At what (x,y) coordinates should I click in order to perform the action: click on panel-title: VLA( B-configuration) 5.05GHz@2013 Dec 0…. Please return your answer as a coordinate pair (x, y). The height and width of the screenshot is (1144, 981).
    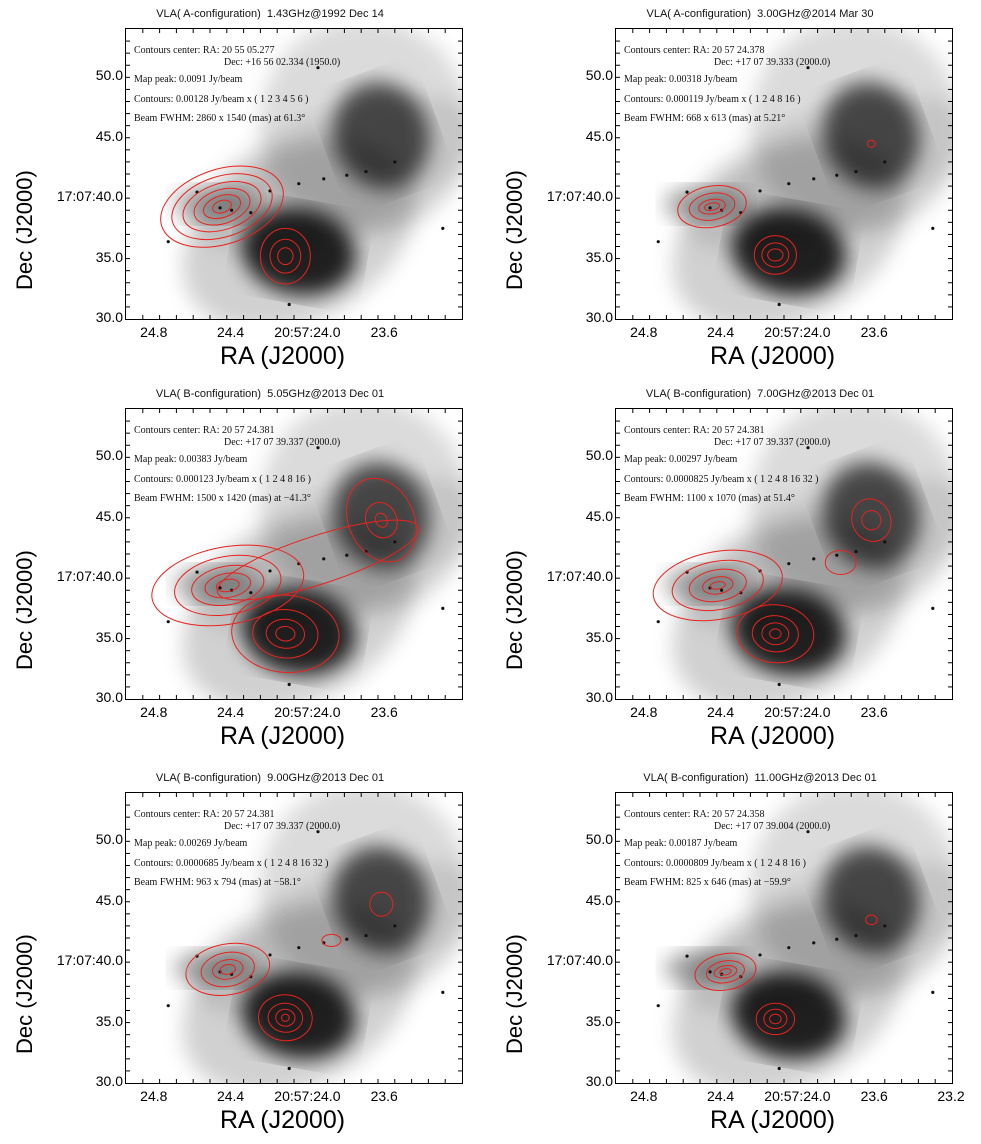
    Looking at the image, I should click on (270, 394).